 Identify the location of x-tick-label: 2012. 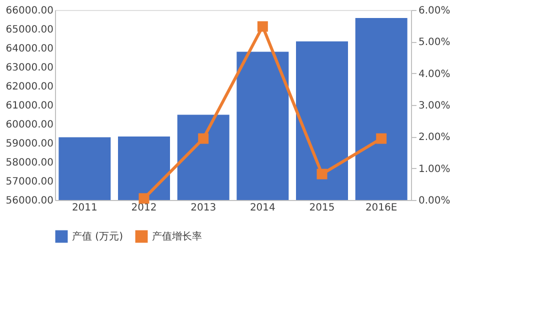
(144, 208).